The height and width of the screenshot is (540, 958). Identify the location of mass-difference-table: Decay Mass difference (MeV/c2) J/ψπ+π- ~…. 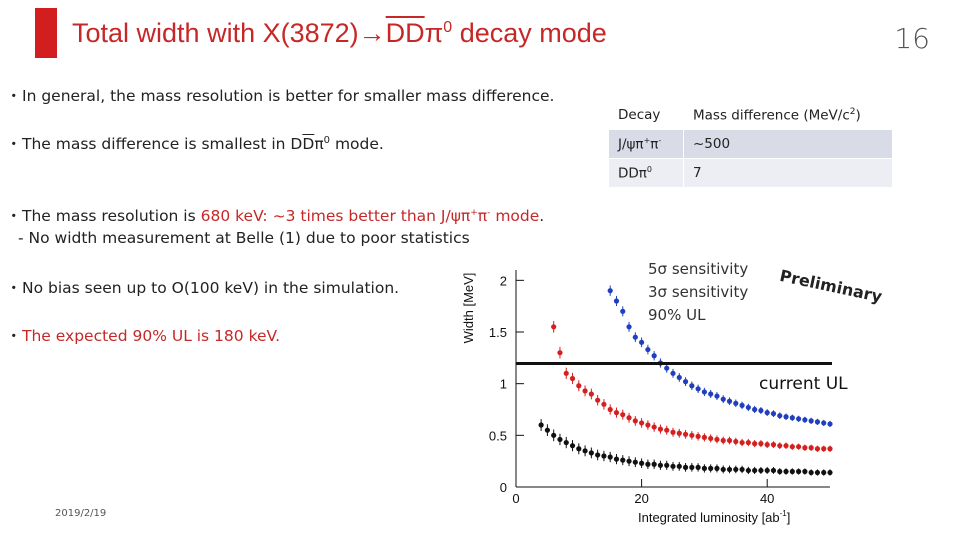
(750, 144).